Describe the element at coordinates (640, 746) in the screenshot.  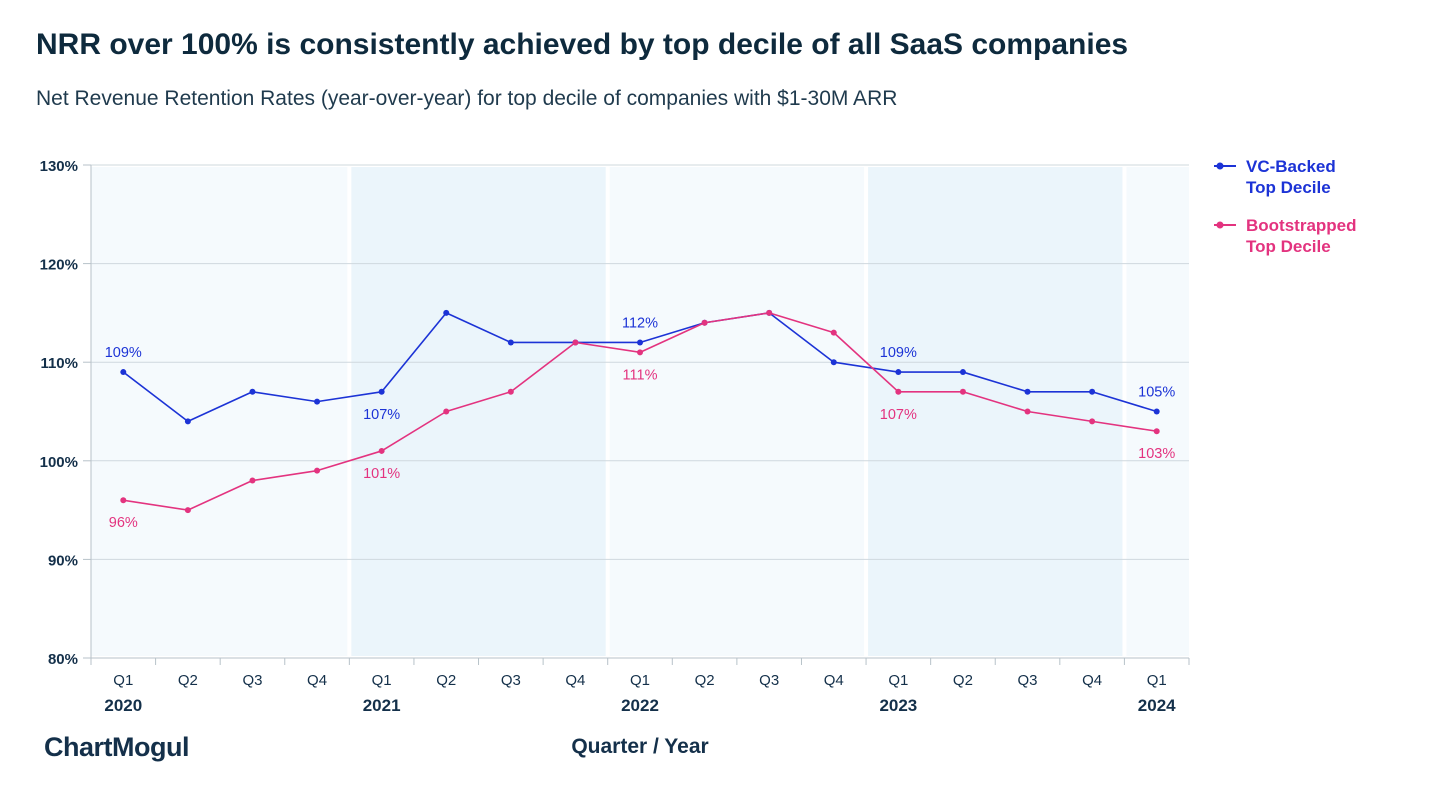
I see `x-axis-title: Quarter / Year` at that location.